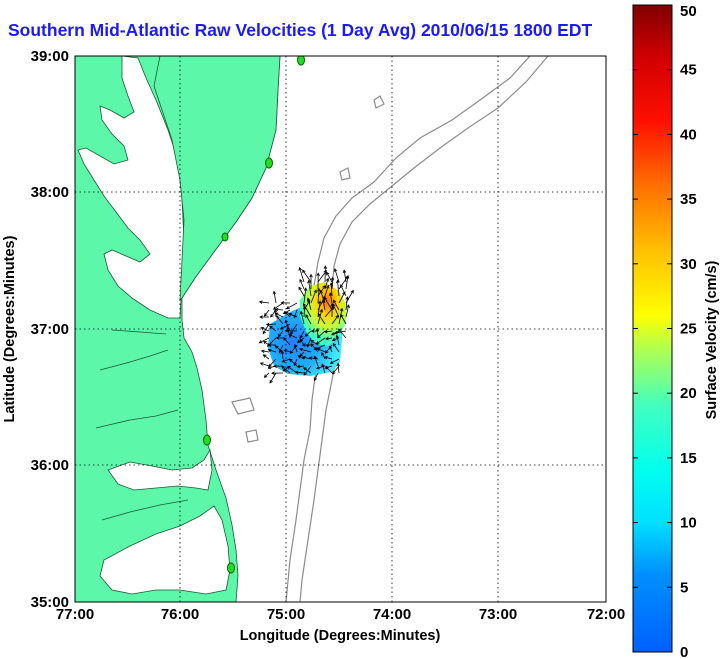 This screenshot has width=724, height=659. Describe the element at coordinates (652, 328) in the screenshot. I see `colorbar` at that location.